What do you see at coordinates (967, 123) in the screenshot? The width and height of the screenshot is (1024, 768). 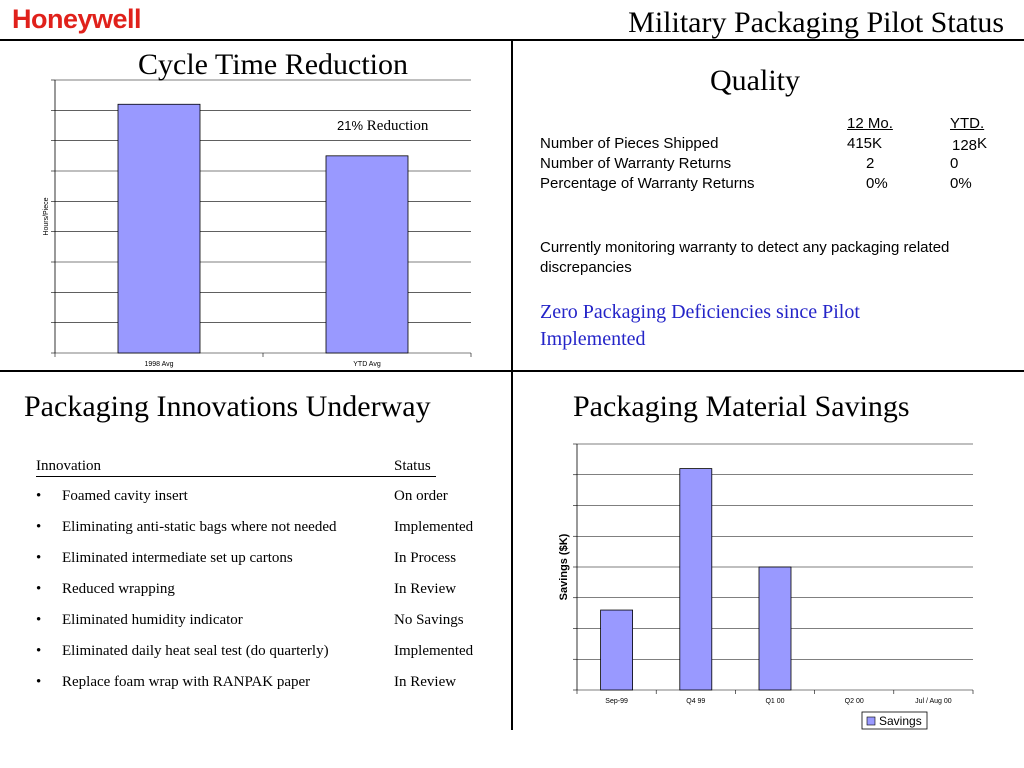 I see `col-header-ytd: YTD.` at bounding box center [967, 123].